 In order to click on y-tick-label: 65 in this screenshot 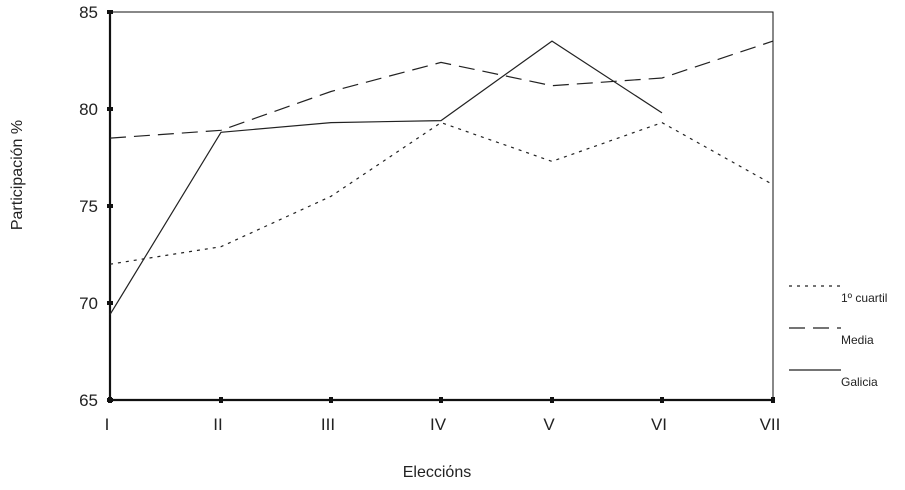, I will do `click(88, 400)`.